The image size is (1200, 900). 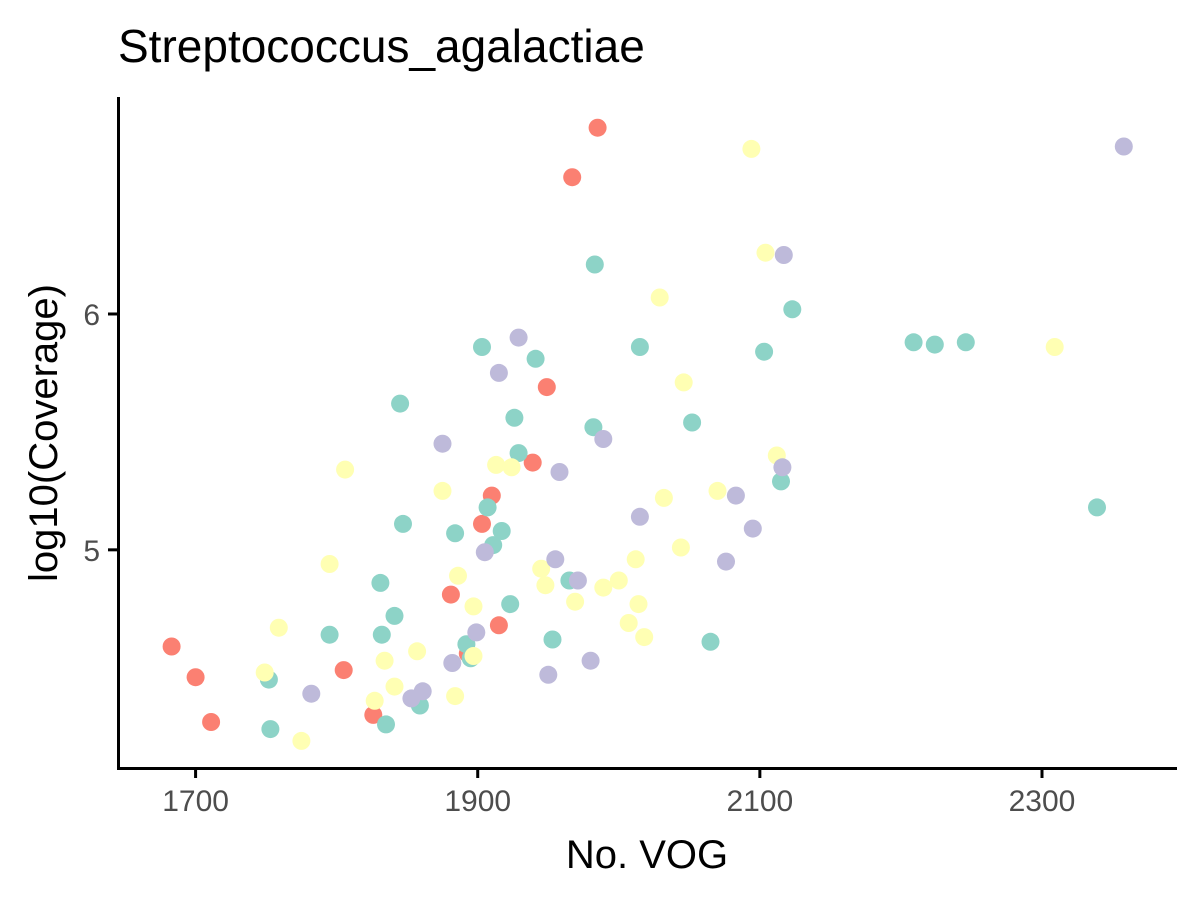 I want to click on x-tick-label: 2300, so click(x=1042, y=801).